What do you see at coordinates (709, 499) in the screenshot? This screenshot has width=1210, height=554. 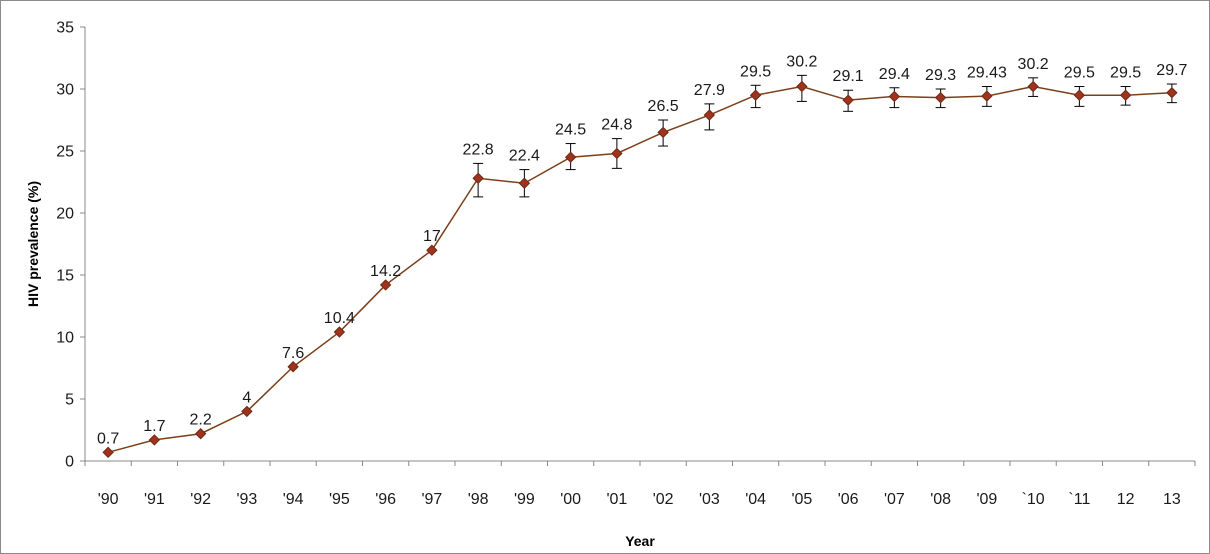 I see `x-tick-label: '03` at bounding box center [709, 499].